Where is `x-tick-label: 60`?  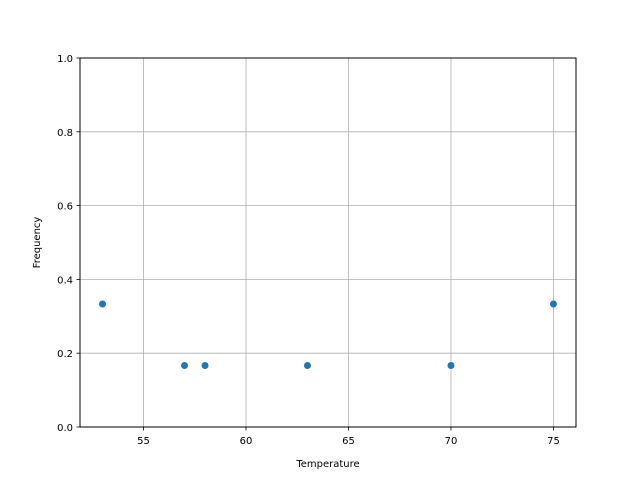 x-tick-label: 60 is located at coordinates (246, 441).